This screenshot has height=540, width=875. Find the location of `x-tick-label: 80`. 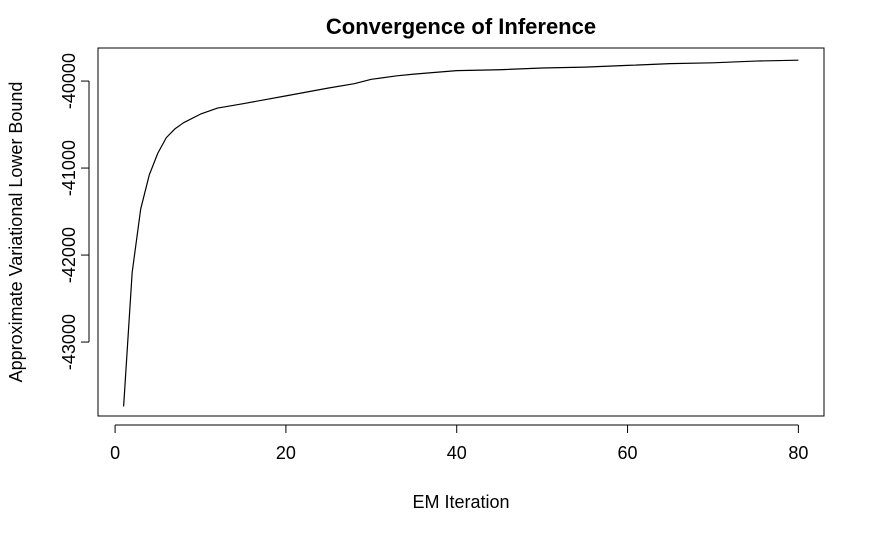

x-tick-label: 80 is located at coordinates (798, 453).